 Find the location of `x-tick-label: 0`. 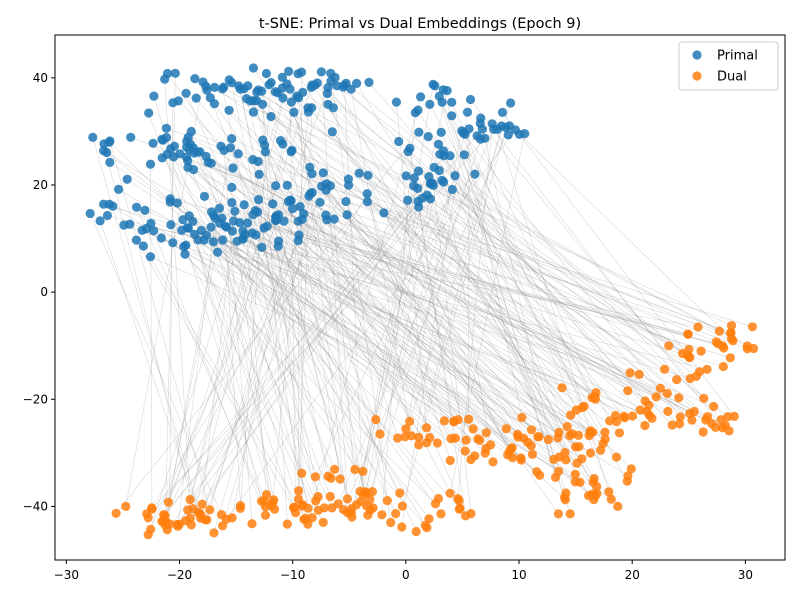

x-tick-label: 0 is located at coordinates (406, 575).